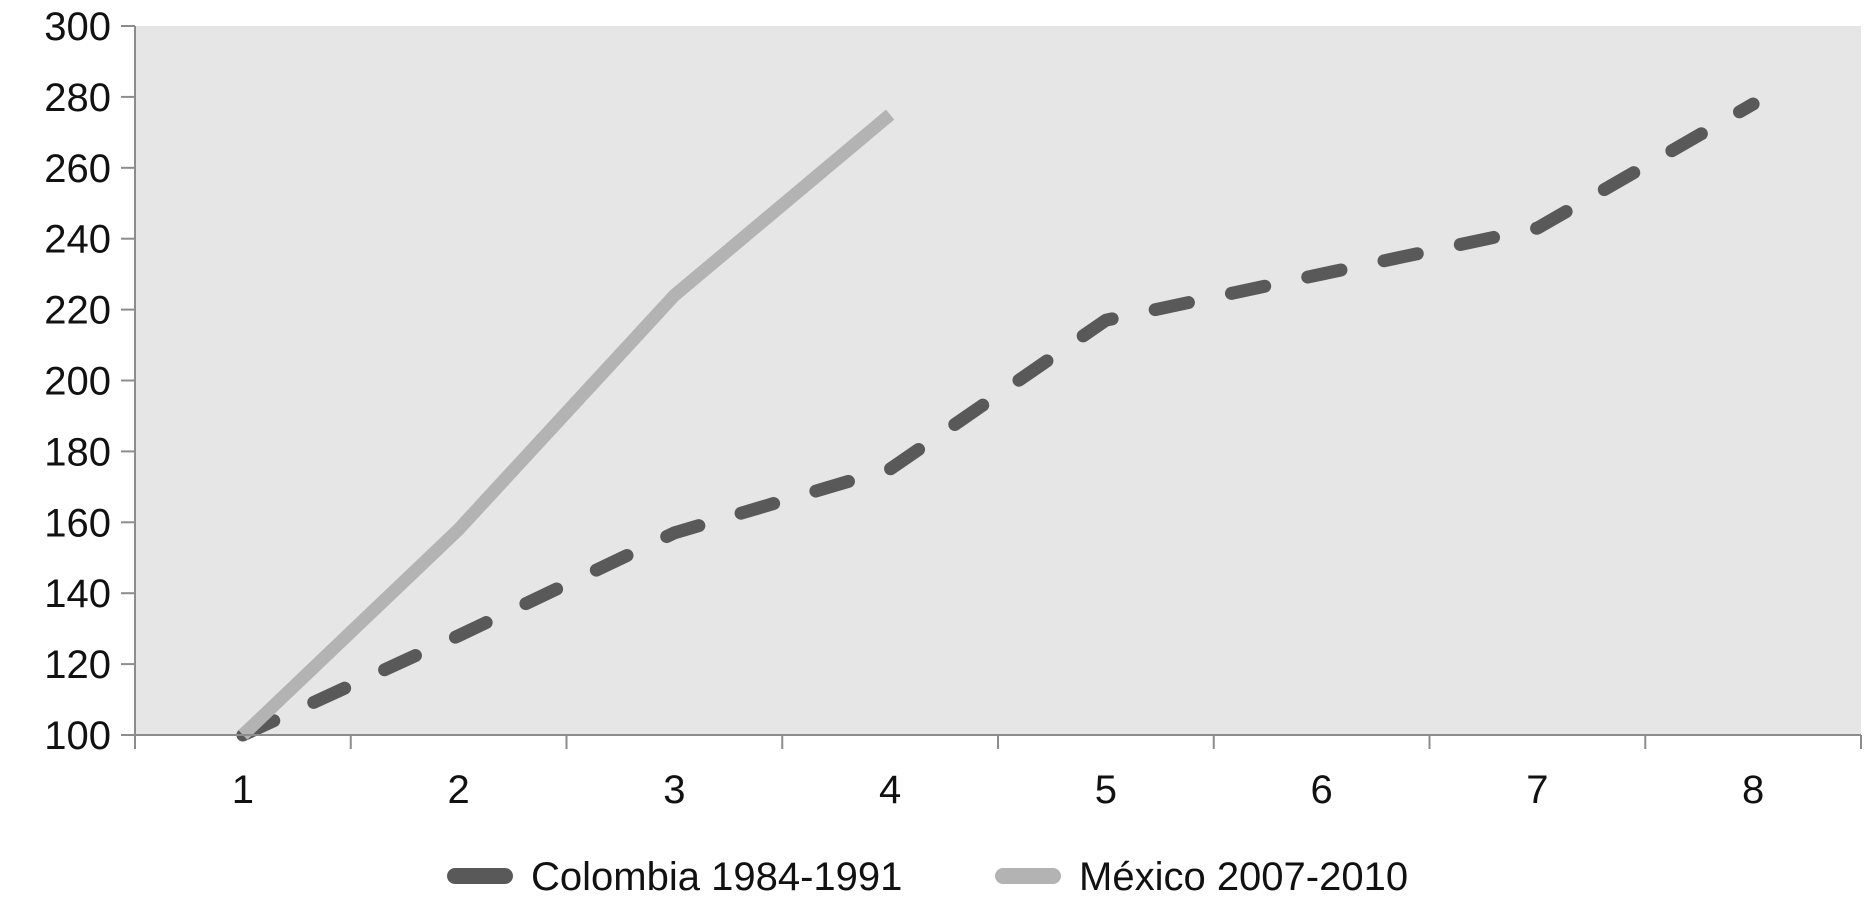  I want to click on y-tick-label: 120, so click(77, 665).